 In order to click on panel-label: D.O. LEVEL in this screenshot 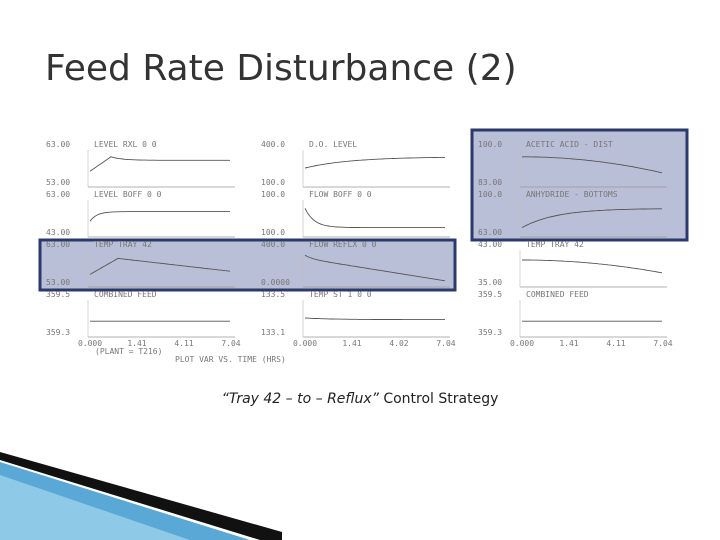, I will do `click(333, 144)`.